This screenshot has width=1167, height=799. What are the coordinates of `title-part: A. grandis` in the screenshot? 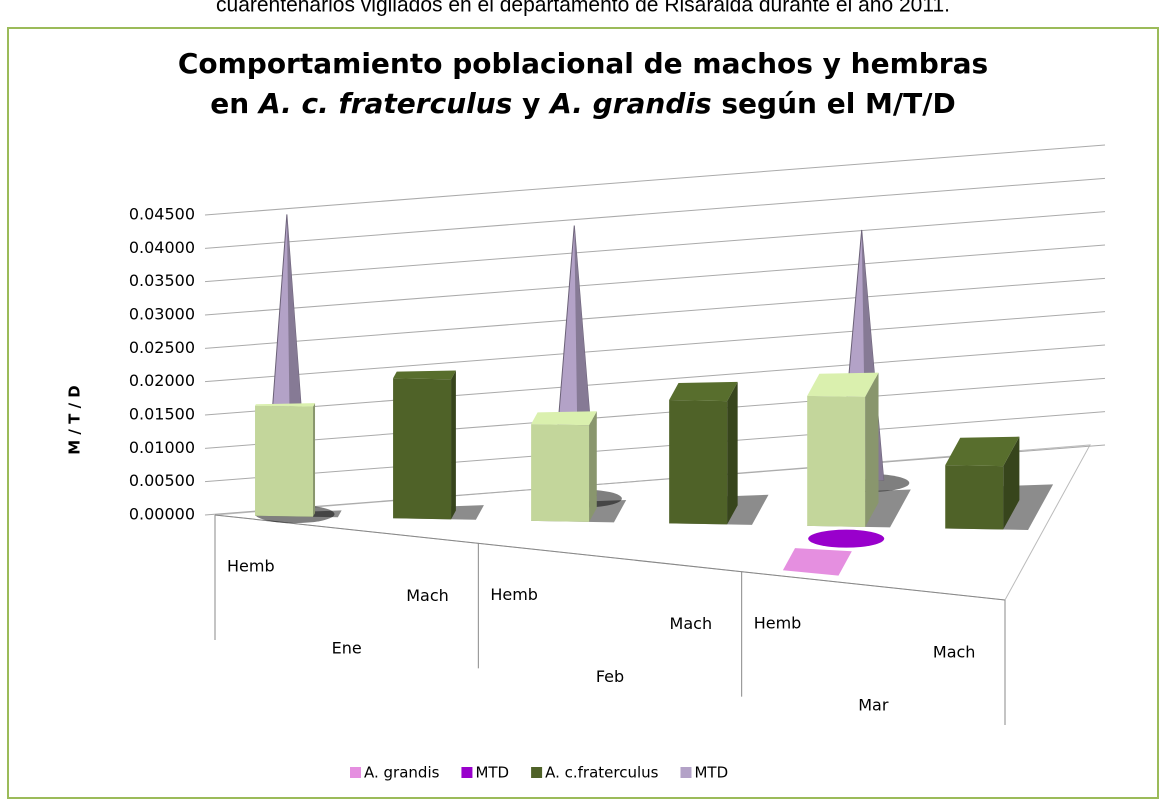 It's located at (630, 103).